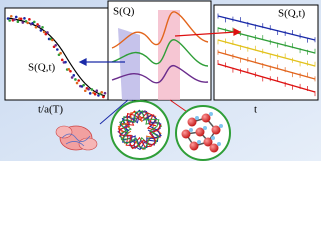 The image size is (321, 240). I want to click on sq-curve-mid, so click(160, 53).